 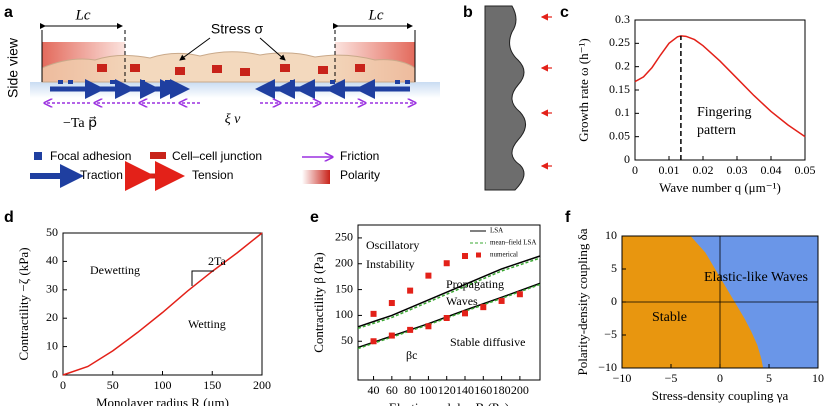 What do you see at coordinates (622, 19) in the screenshot?
I see `y-tick-label: 0.3` at bounding box center [622, 19].